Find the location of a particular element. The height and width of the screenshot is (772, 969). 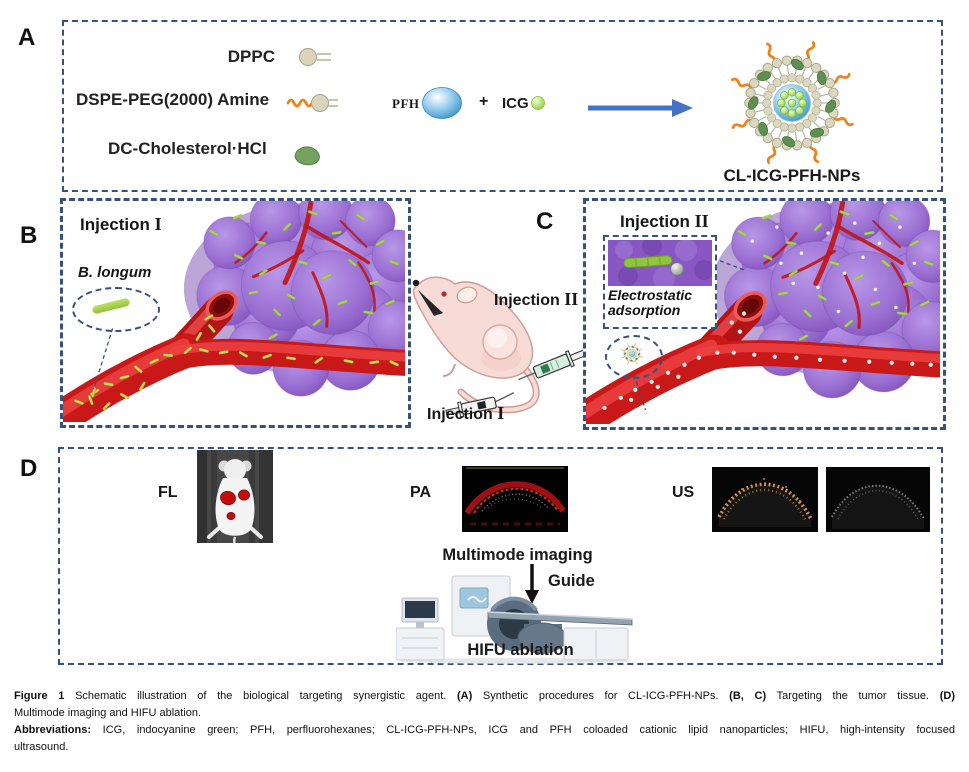

panel-c-letter: C is located at coordinates (545, 221).